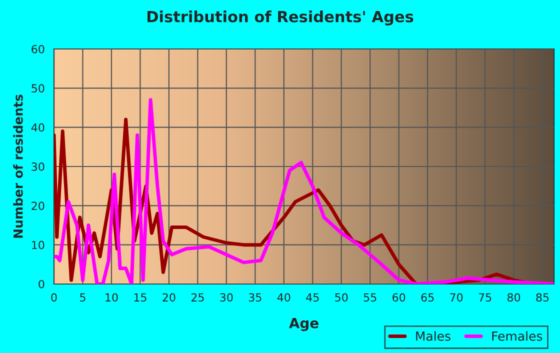  Describe the element at coordinates (54, 297) in the screenshot. I see `x-tick-label: 0` at that location.